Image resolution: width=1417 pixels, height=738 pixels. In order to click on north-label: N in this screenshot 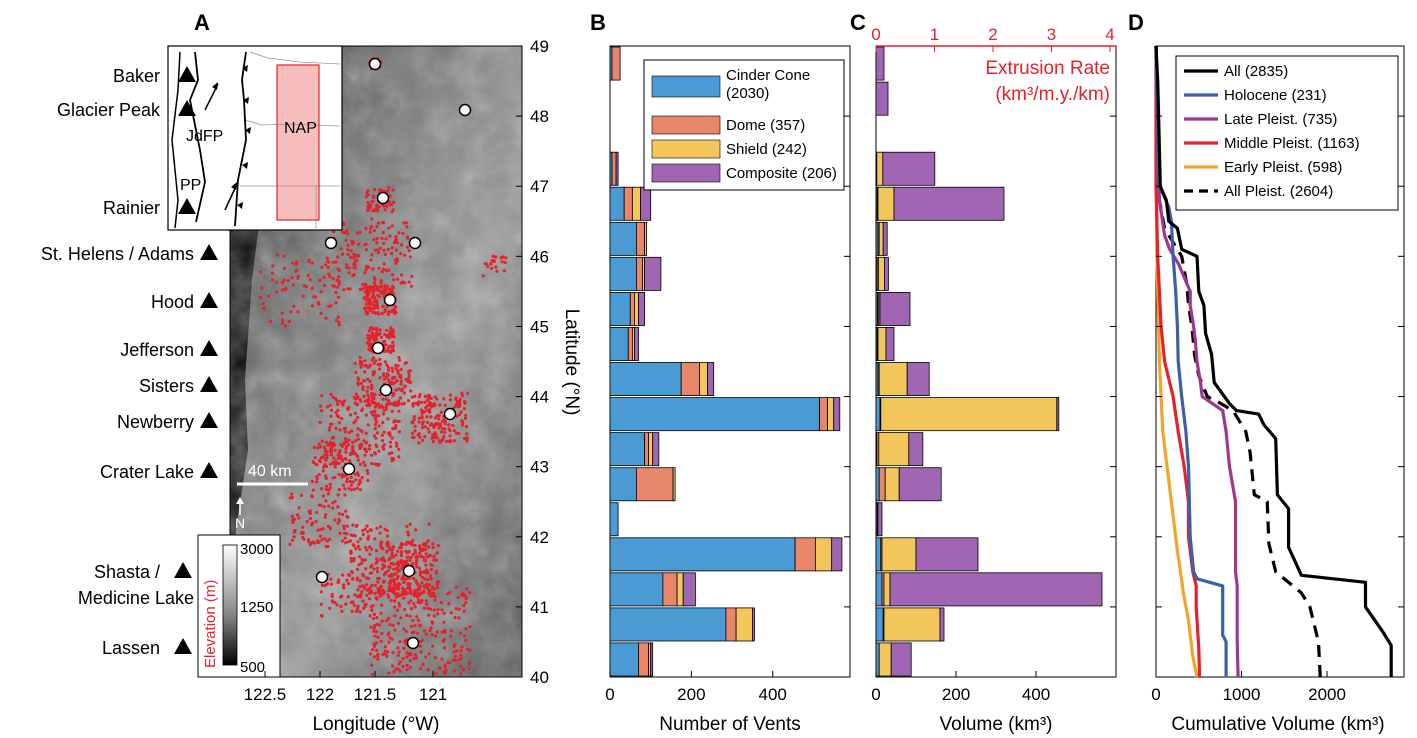, I will do `click(240, 523)`.